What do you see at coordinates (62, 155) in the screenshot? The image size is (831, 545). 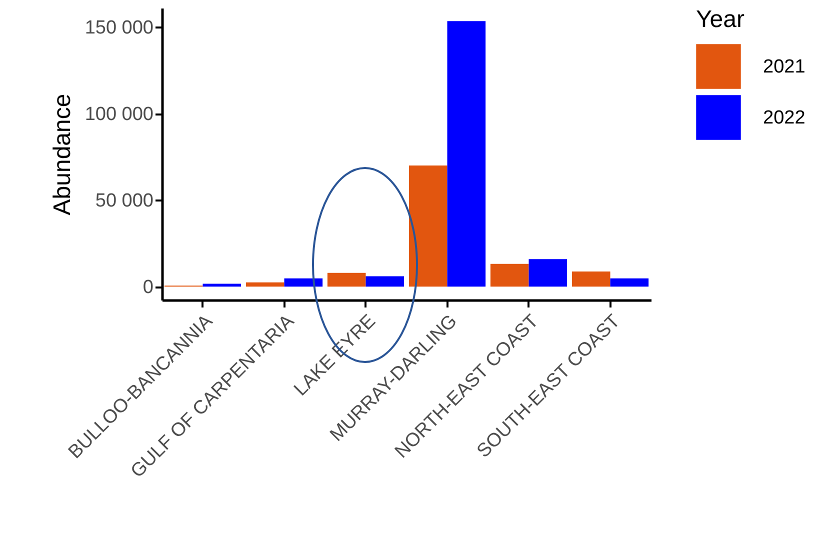 I see `y-axis-title: Abundance` at bounding box center [62, 155].